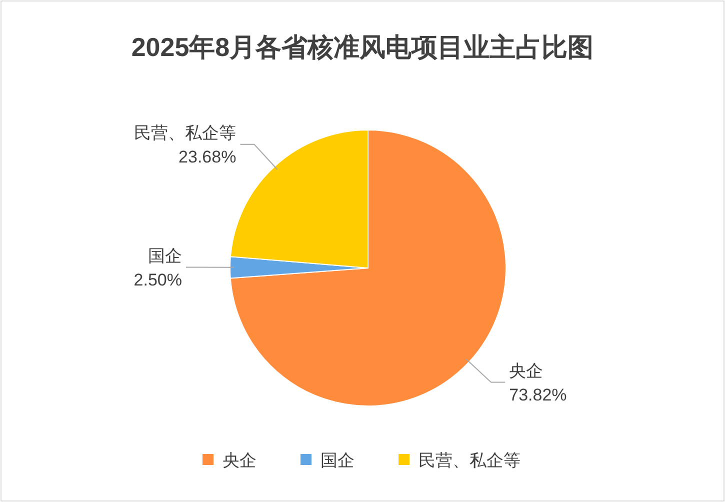  What do you see at coordinates (362, 47) in the screenshot?
I see `title: 2025年8月各省核准风电项目业主占比图` at bounding box center [362, 47].